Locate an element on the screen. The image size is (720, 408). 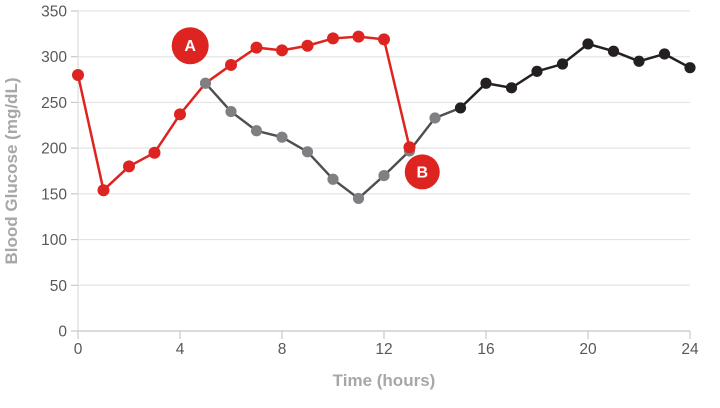
y-tick-label: 150 is located at coordinates (54, 194).